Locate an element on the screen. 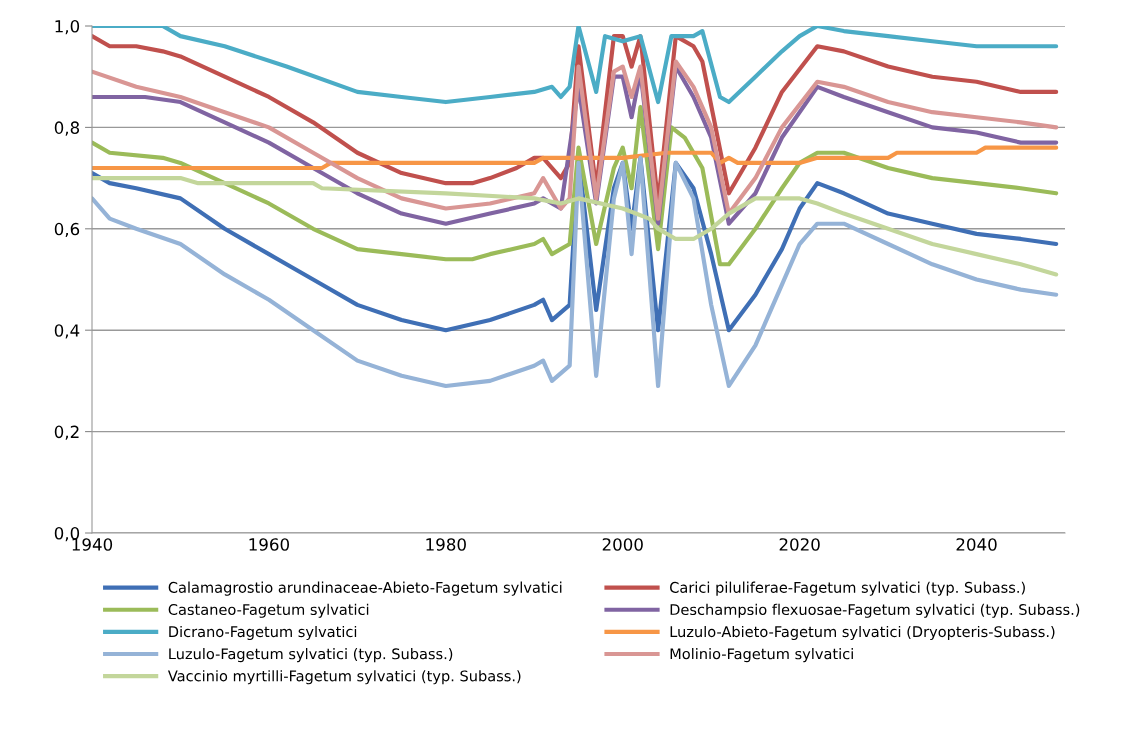 This screenshot has height=751, width=1148. y-tick-label: 1,0 is located at coordinates (67, 27).